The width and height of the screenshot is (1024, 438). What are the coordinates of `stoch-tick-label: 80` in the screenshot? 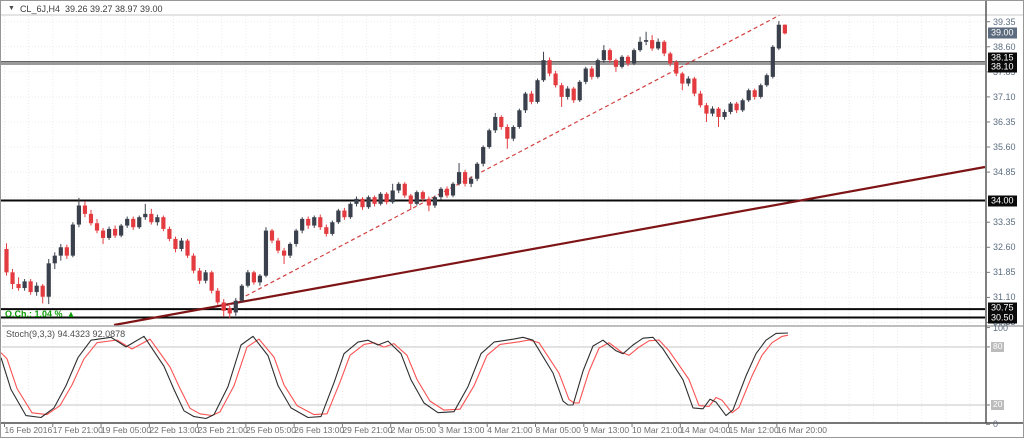 It's located at (998, 346).